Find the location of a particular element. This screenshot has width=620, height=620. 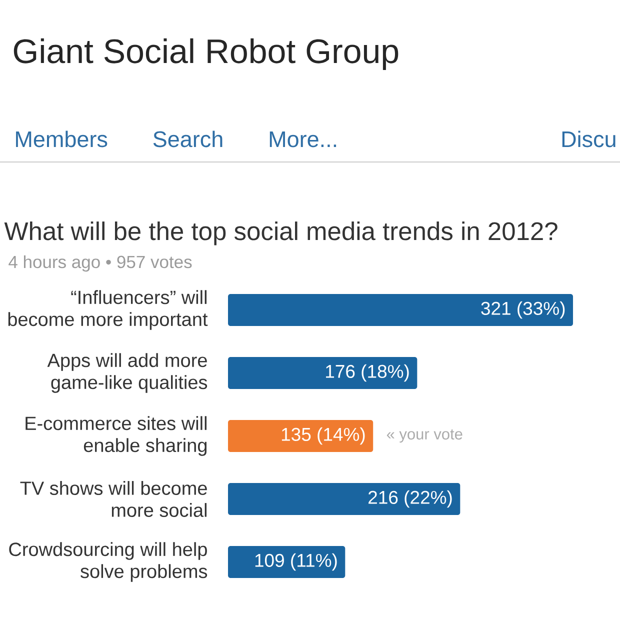

data-label: 216 (22%) is located at coordinates (410, 499).